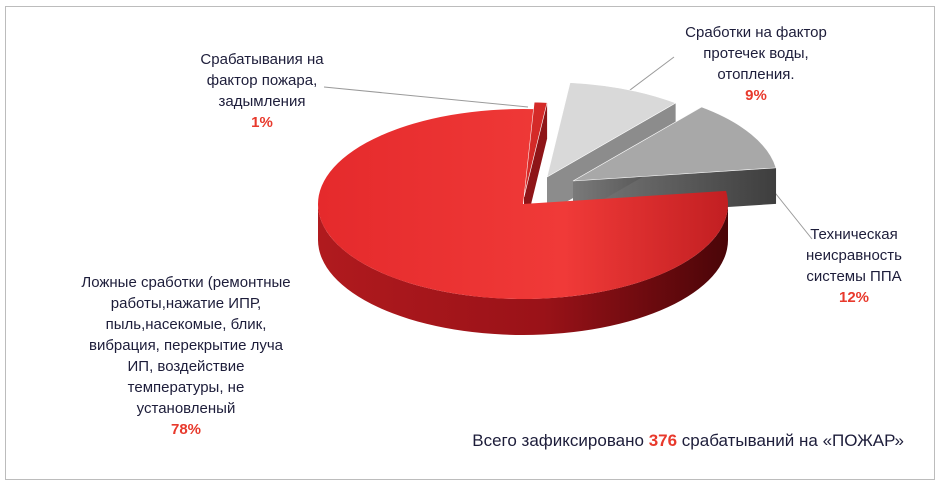 This screenshot has width=942, height=488. What do you see at coordinates (186, 303) in the screenshot?
I see `slice-label-line: работы,нажатие ИПР,` at bounding box center [186, 303].